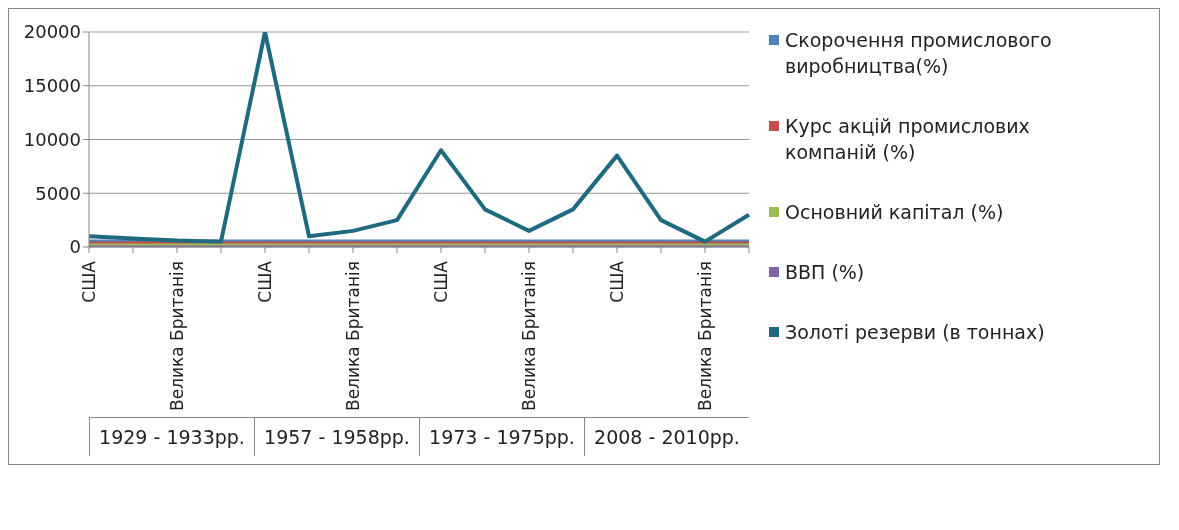 The height and width of the screenshot is (530, 1179). I want to click on text: 1957 - 1958рр., so click(336, 437).